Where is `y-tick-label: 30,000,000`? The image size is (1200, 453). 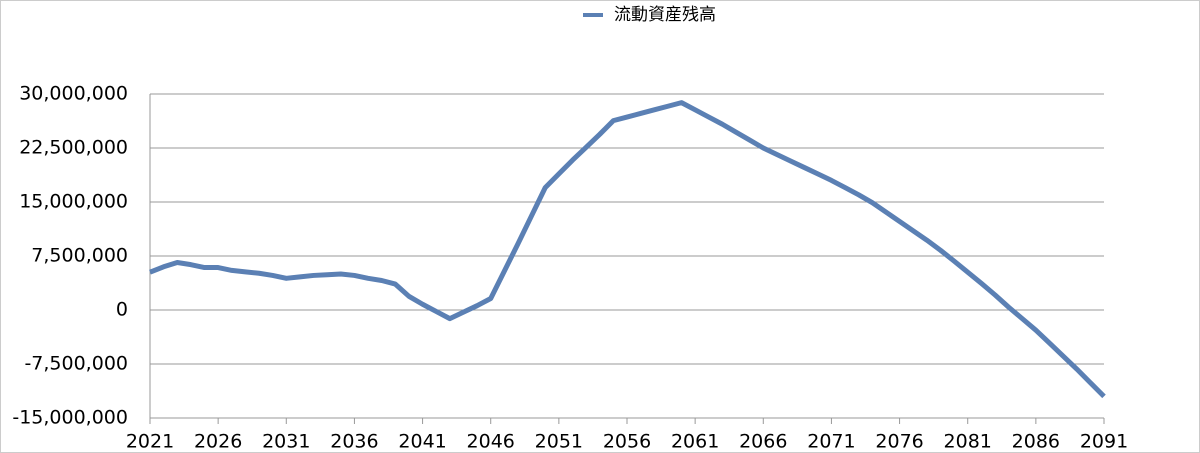
y-tick-label: 30,000,000 is located at coordinates (73, 94).